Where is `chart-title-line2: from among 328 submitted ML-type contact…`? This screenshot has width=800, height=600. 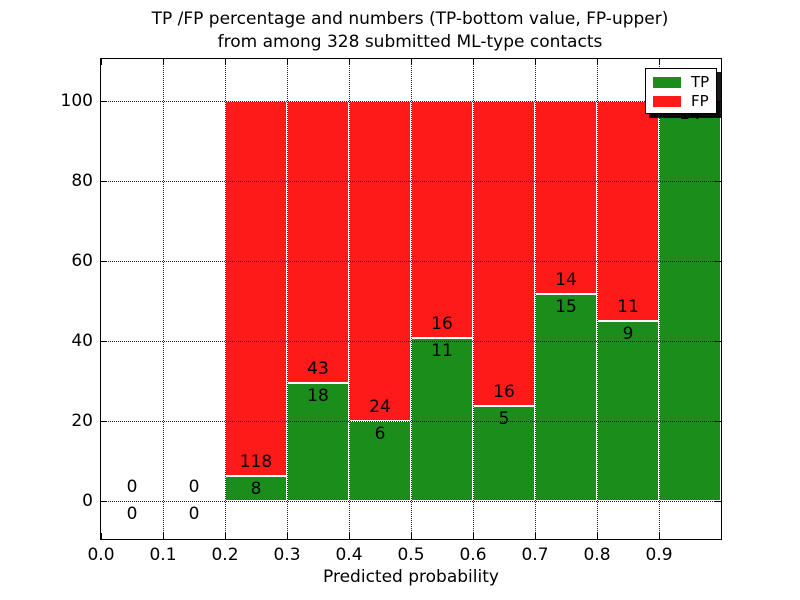 chart-title-line2: from among 328 submitted ML-type contact… is located at coordinates (410, 42).